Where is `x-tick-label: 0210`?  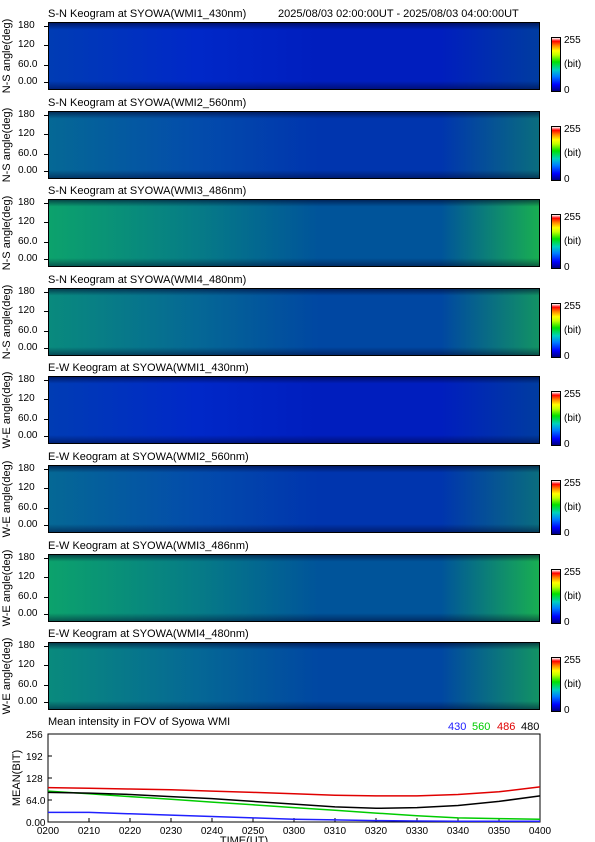 x-tick-label: 0210 is located at coordinates (89, 831).